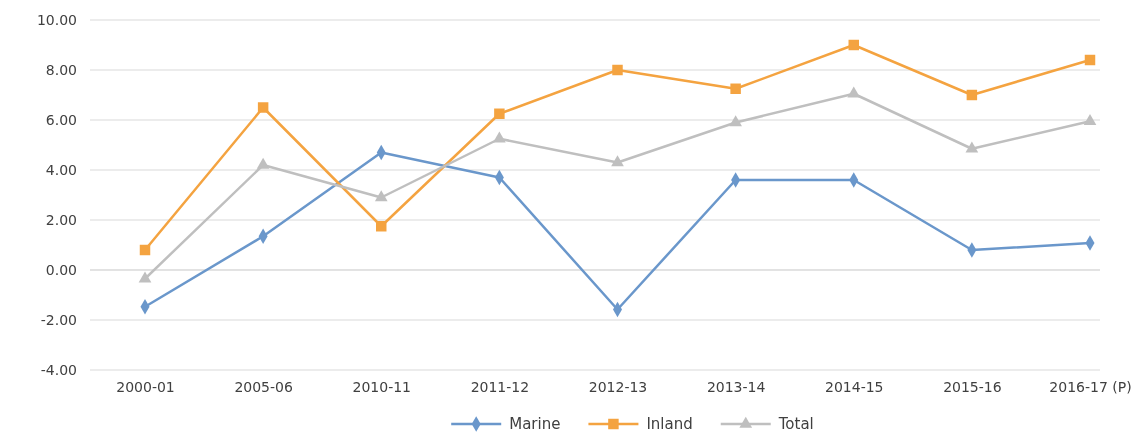 Image resolution: width=1147 pixels, height=439 pixels. What do you see at coordinates (61, 219) in the screenshot?
I see `y-tick-label: 2.00` at bounding box center [61, 219].